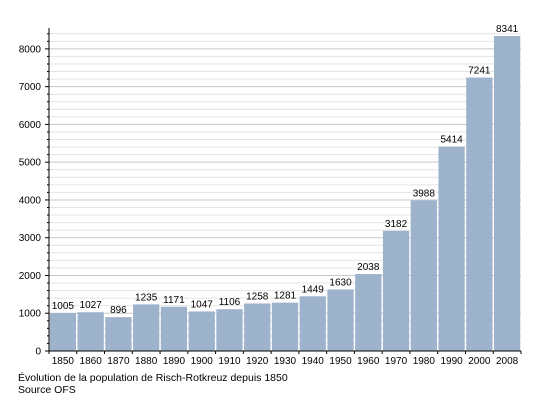  What do you see at coordinates (312, 323) in the screenshot?
I see `bar-1940` at bounding box center [312, 323].